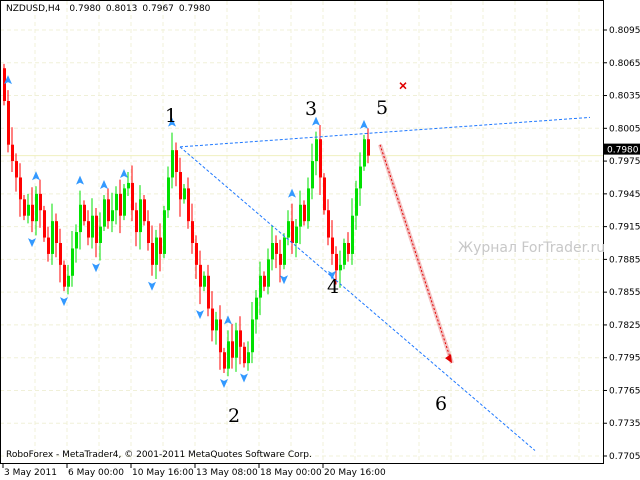 Image resolution: width=640 pixels, height=480 pixels. I want to click on y-tick-label: 0.7795, so click(624, 359).